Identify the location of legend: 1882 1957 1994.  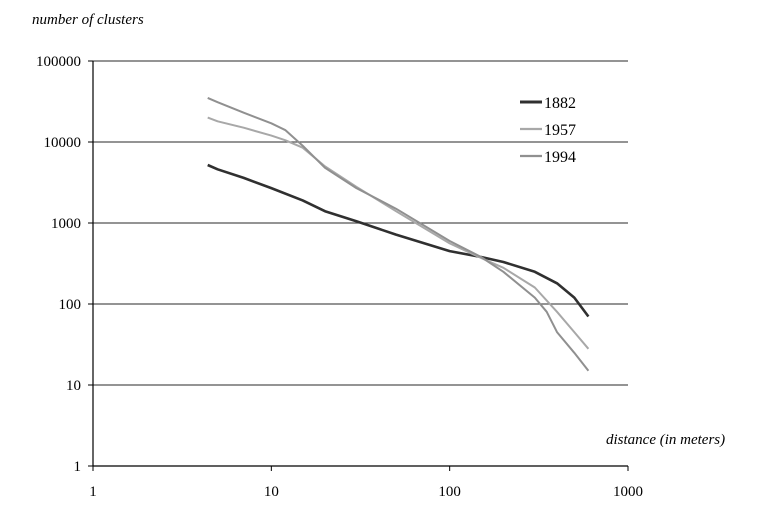
(548, 130).